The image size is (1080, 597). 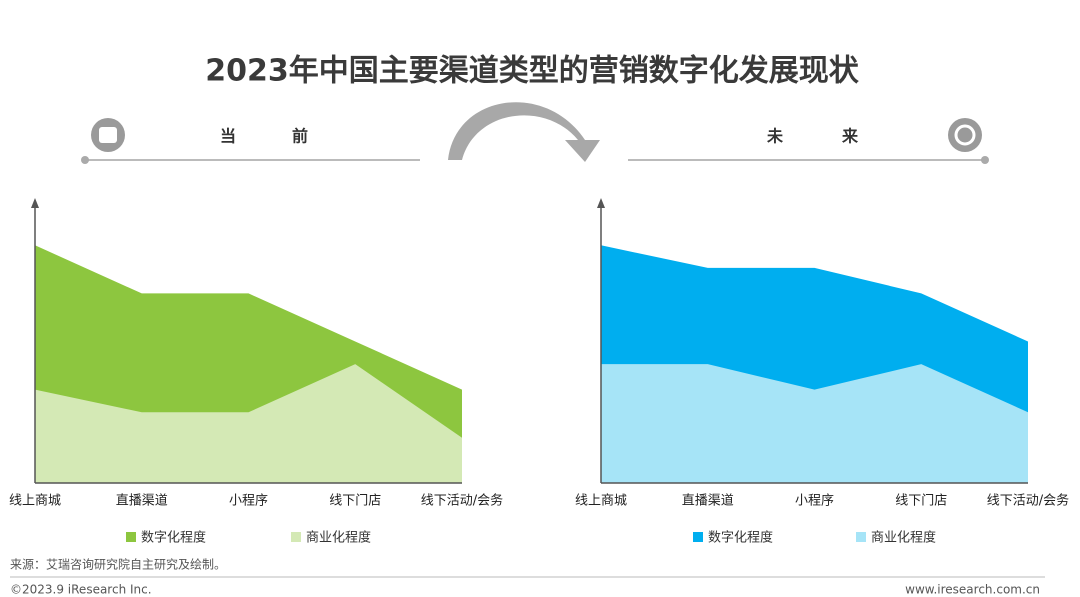 I want to click on header-label: 来, so click(x=850, y=136).